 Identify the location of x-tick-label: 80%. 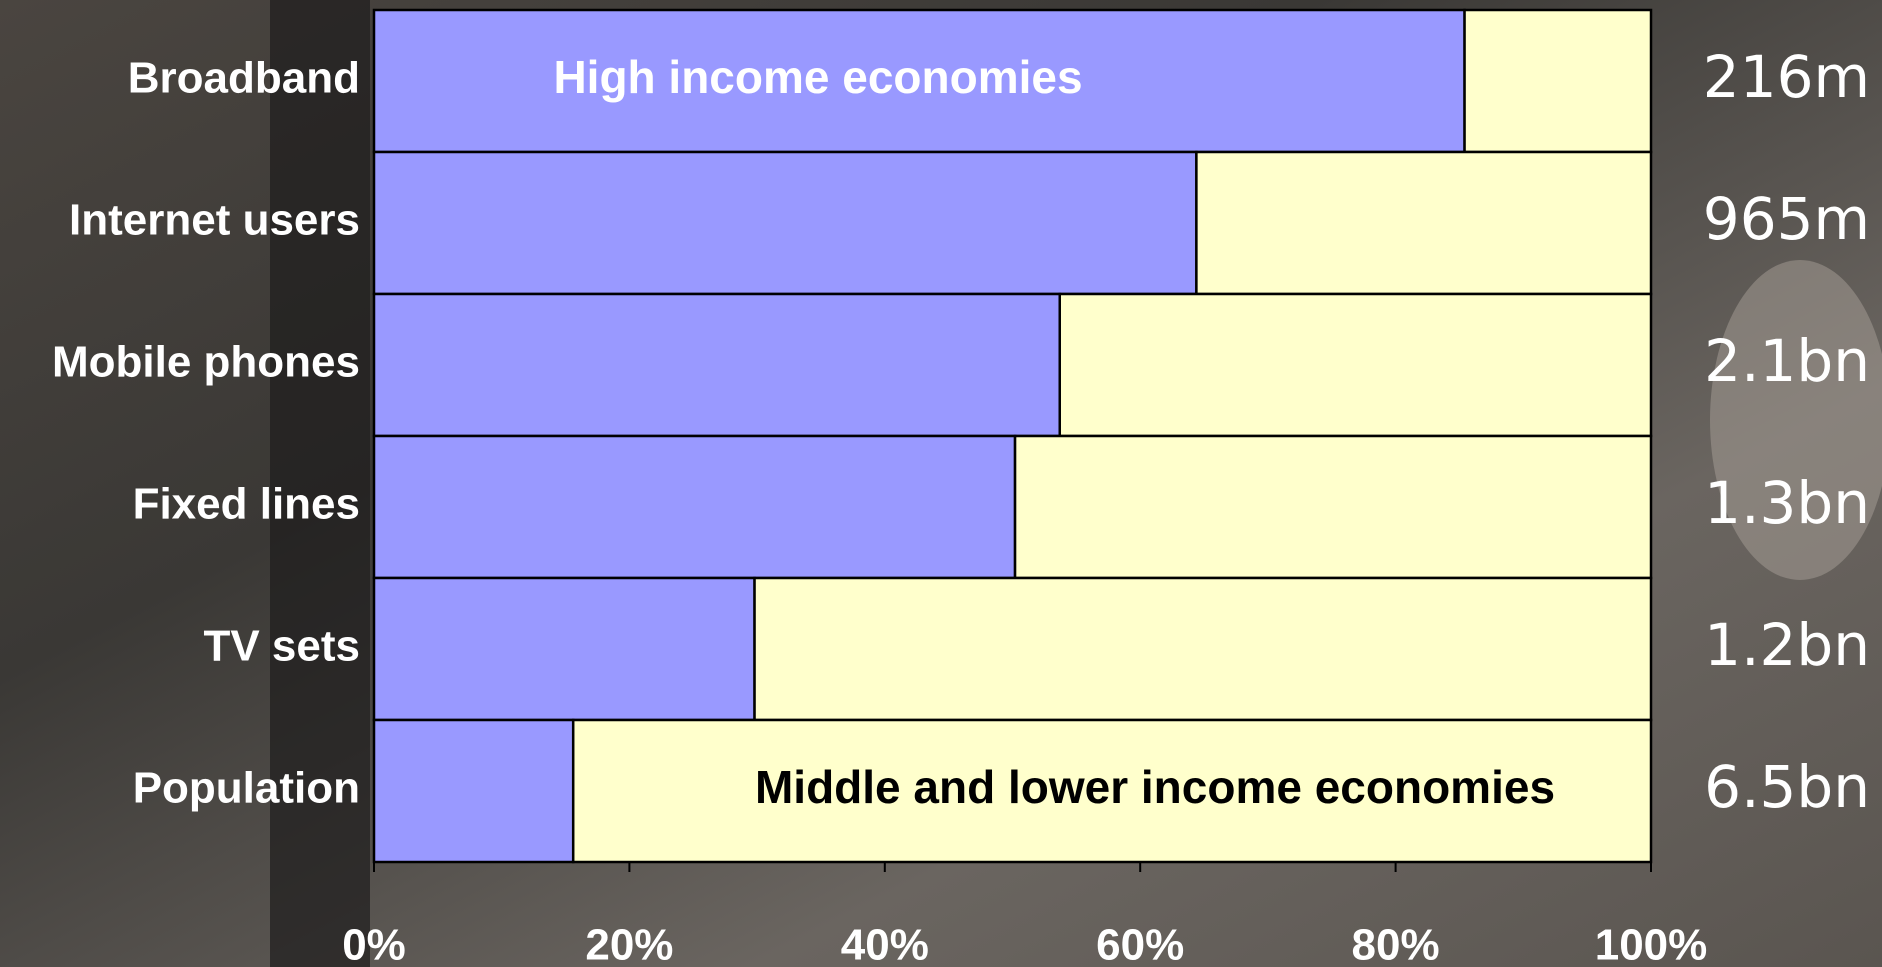
(1396, 944).